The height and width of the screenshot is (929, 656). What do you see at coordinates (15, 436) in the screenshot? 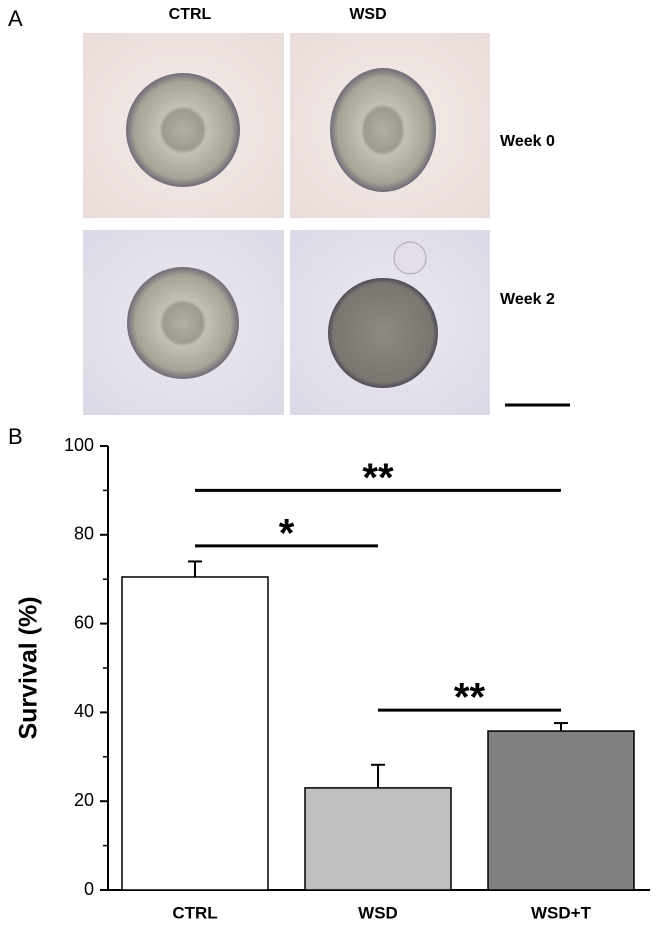
I see `panel-label: B` at bounding box center [15, 436].